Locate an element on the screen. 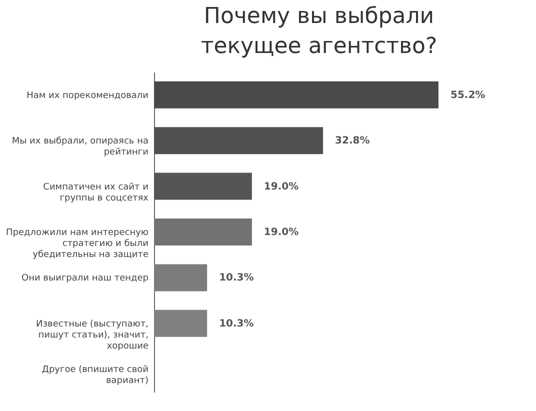 This screenshot has width=536, height=411. y-tick-label: Известные (выступают, пишут статьи), значит, хорошие is located at coordinates (92, 335).